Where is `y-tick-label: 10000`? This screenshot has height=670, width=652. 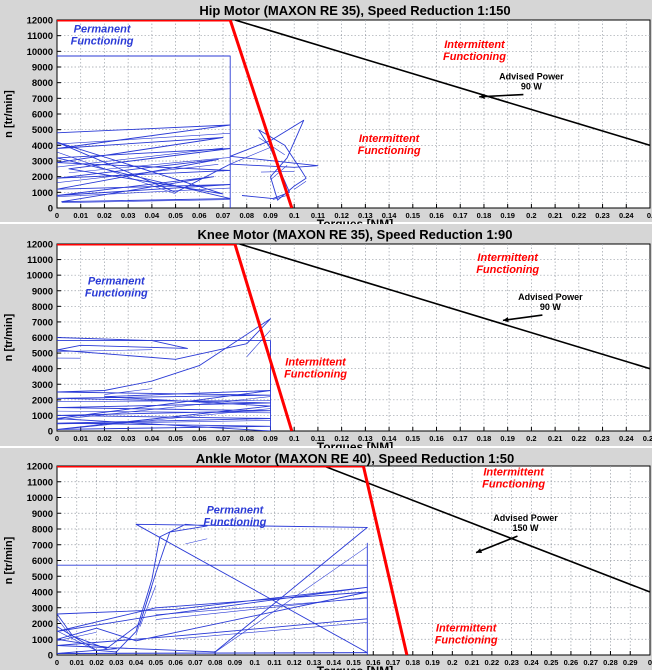
y-tick-label: 10000 is located at coordinates (40, 276).